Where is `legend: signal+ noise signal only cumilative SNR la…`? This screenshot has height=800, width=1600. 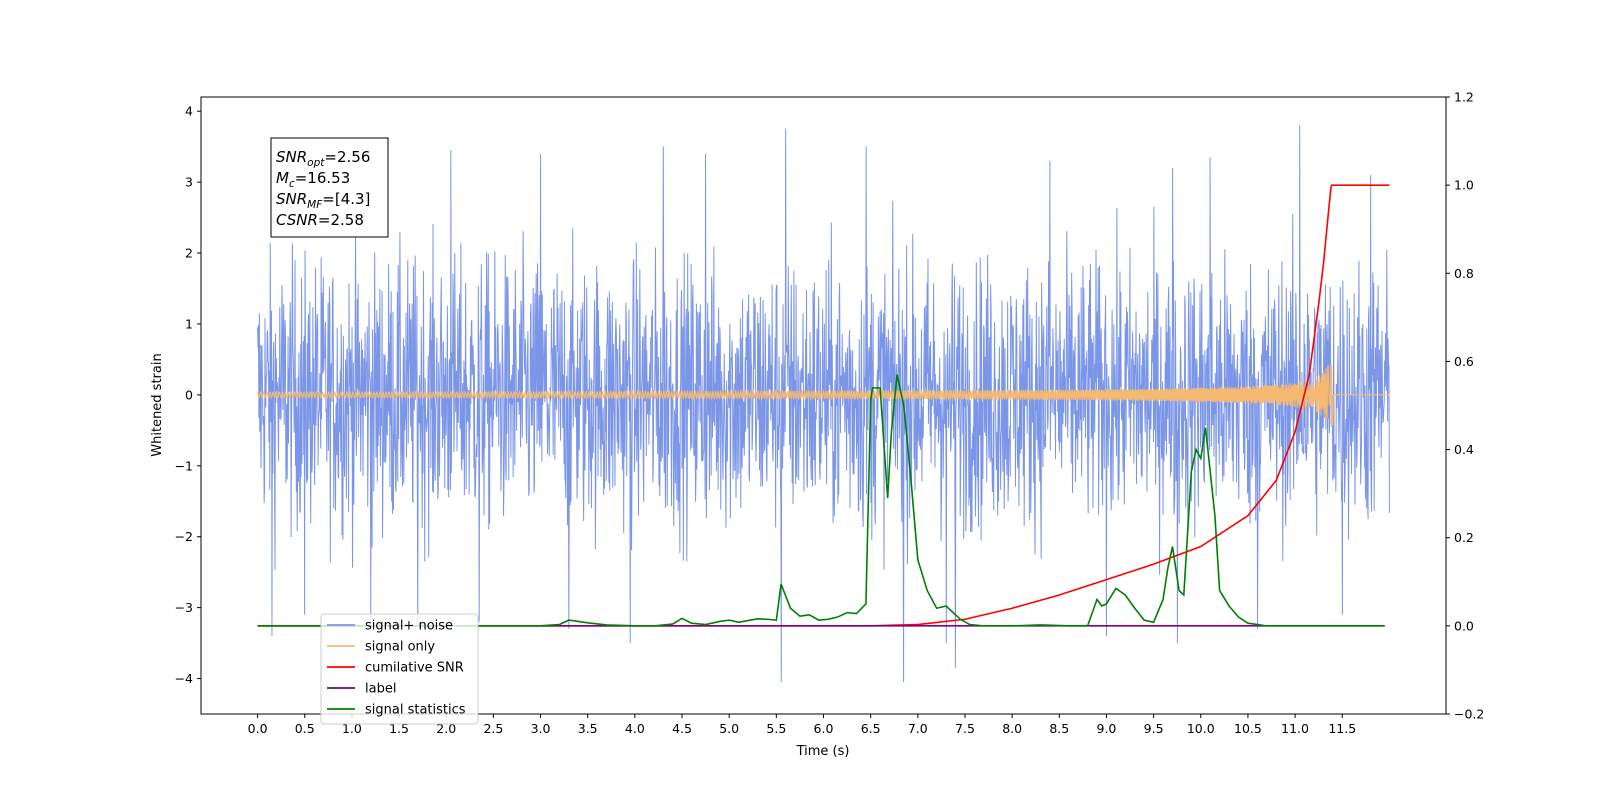 legend: signal+ noise signal only cumilative SNR la… is located at coordinates (399, 669).